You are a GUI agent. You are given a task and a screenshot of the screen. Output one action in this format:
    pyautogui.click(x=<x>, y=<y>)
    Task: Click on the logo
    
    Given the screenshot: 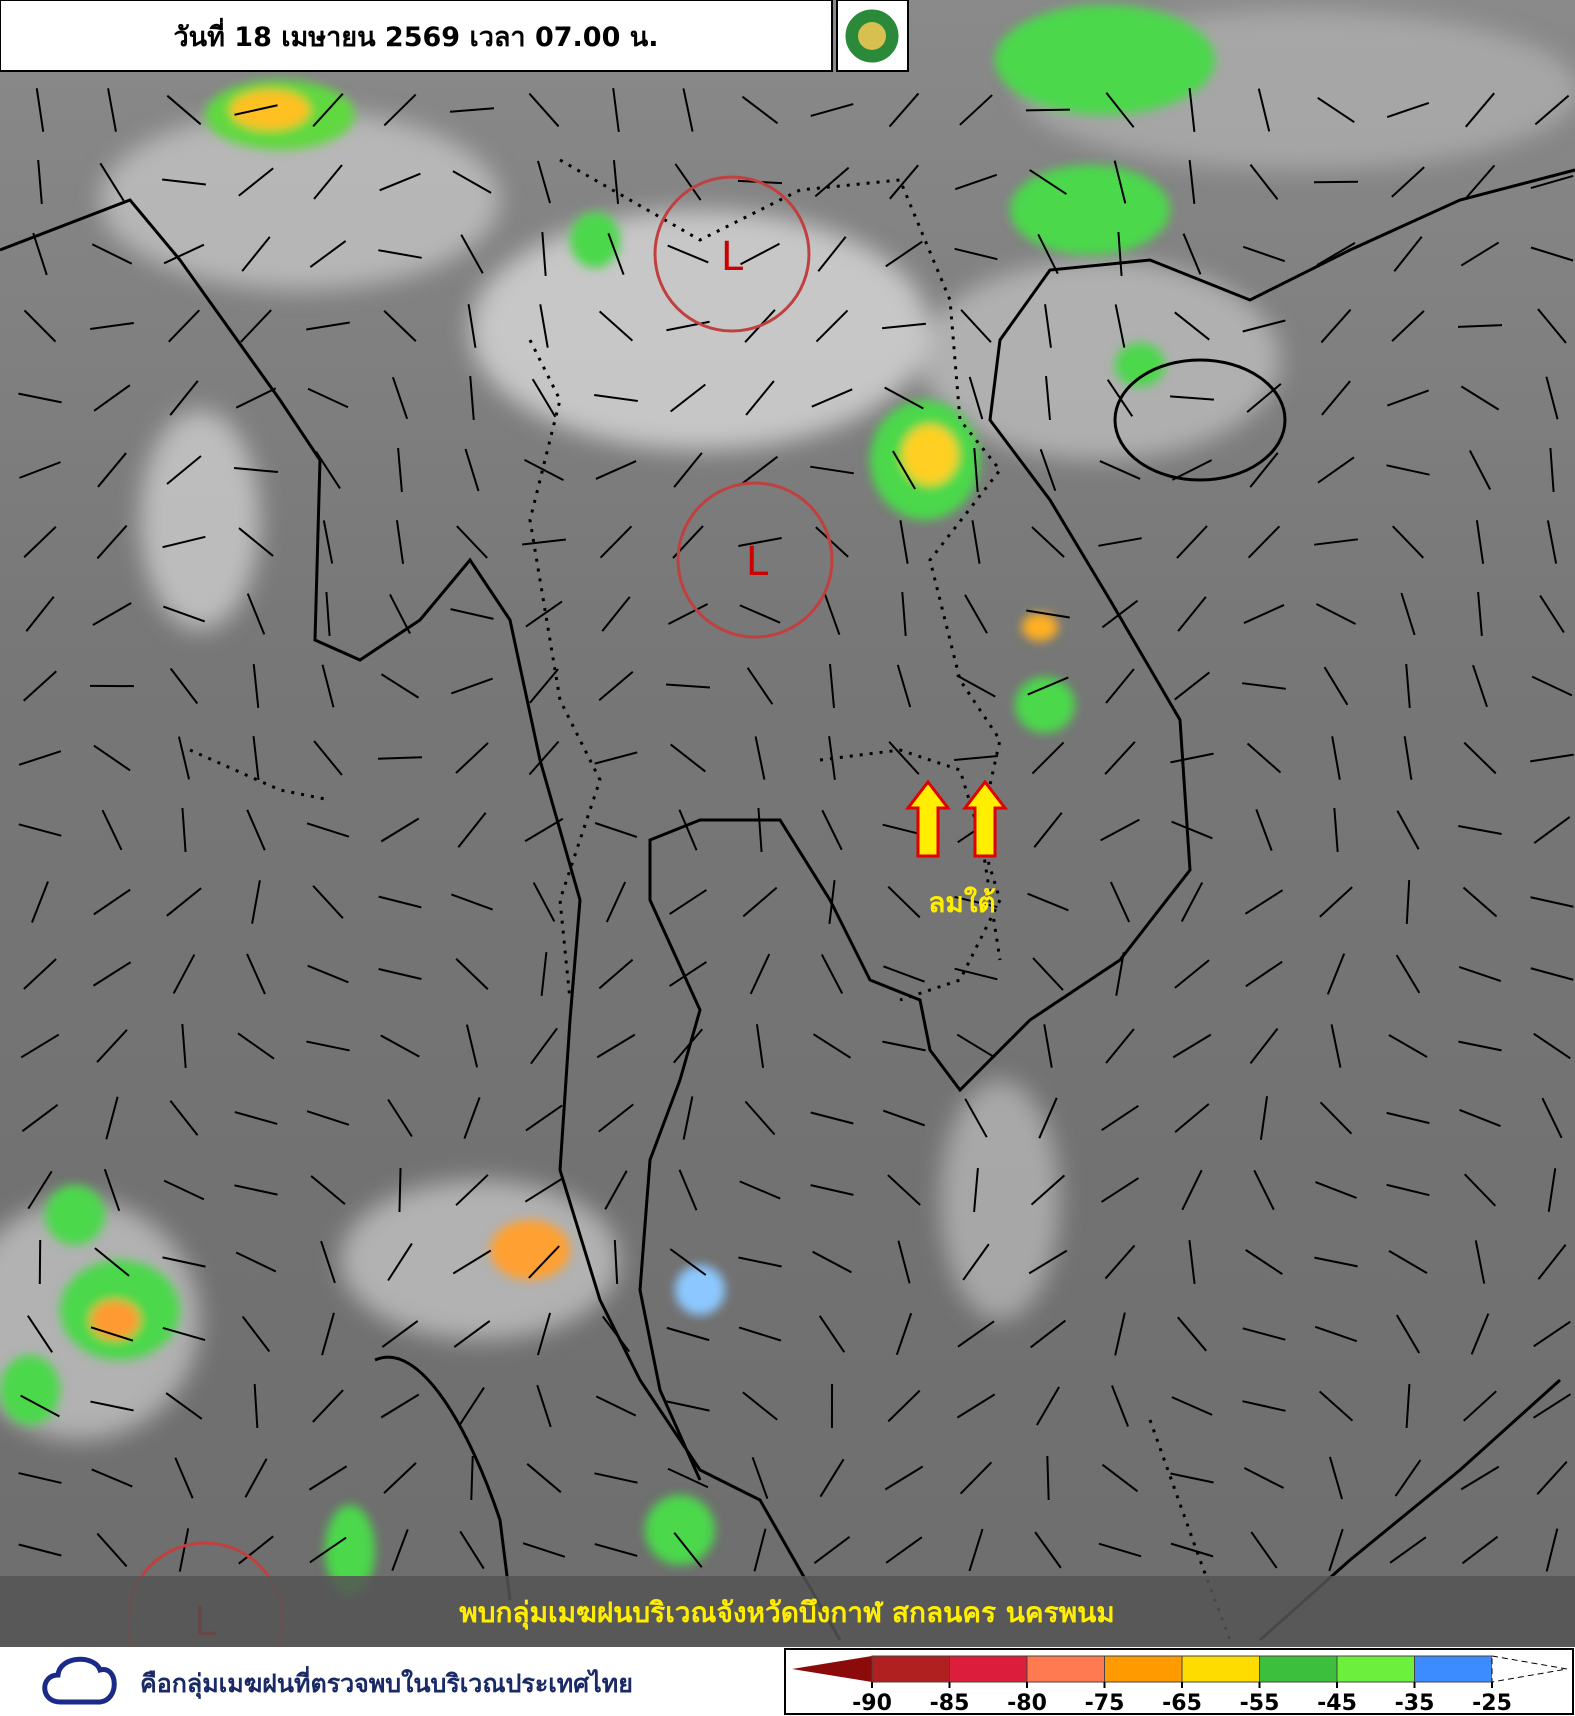 What is the action you would take?
    pyautogui.click(x=872, y=36)
    